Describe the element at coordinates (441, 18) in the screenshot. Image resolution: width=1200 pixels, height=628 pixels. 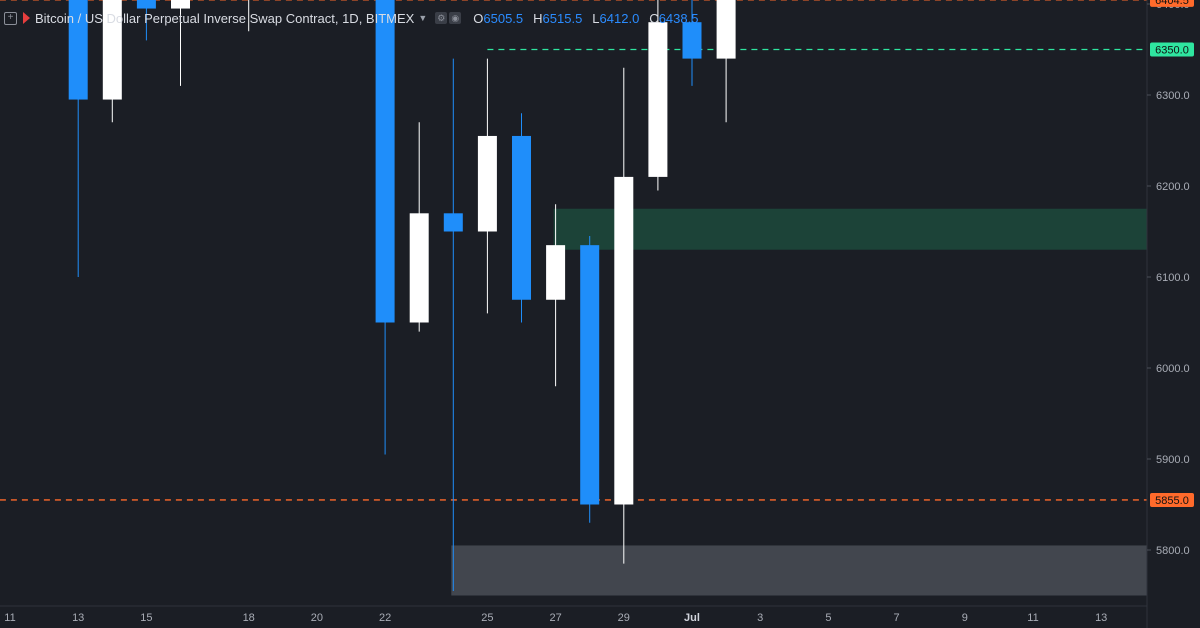
I see `settings-icon: ⚙` at that location.